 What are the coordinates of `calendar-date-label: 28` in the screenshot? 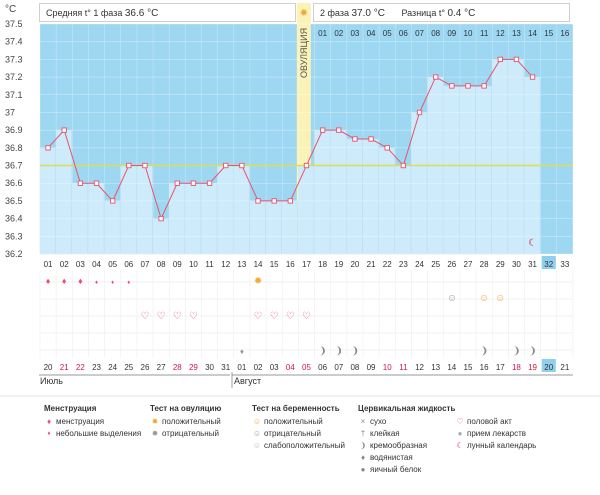 It's located at (177, 367).